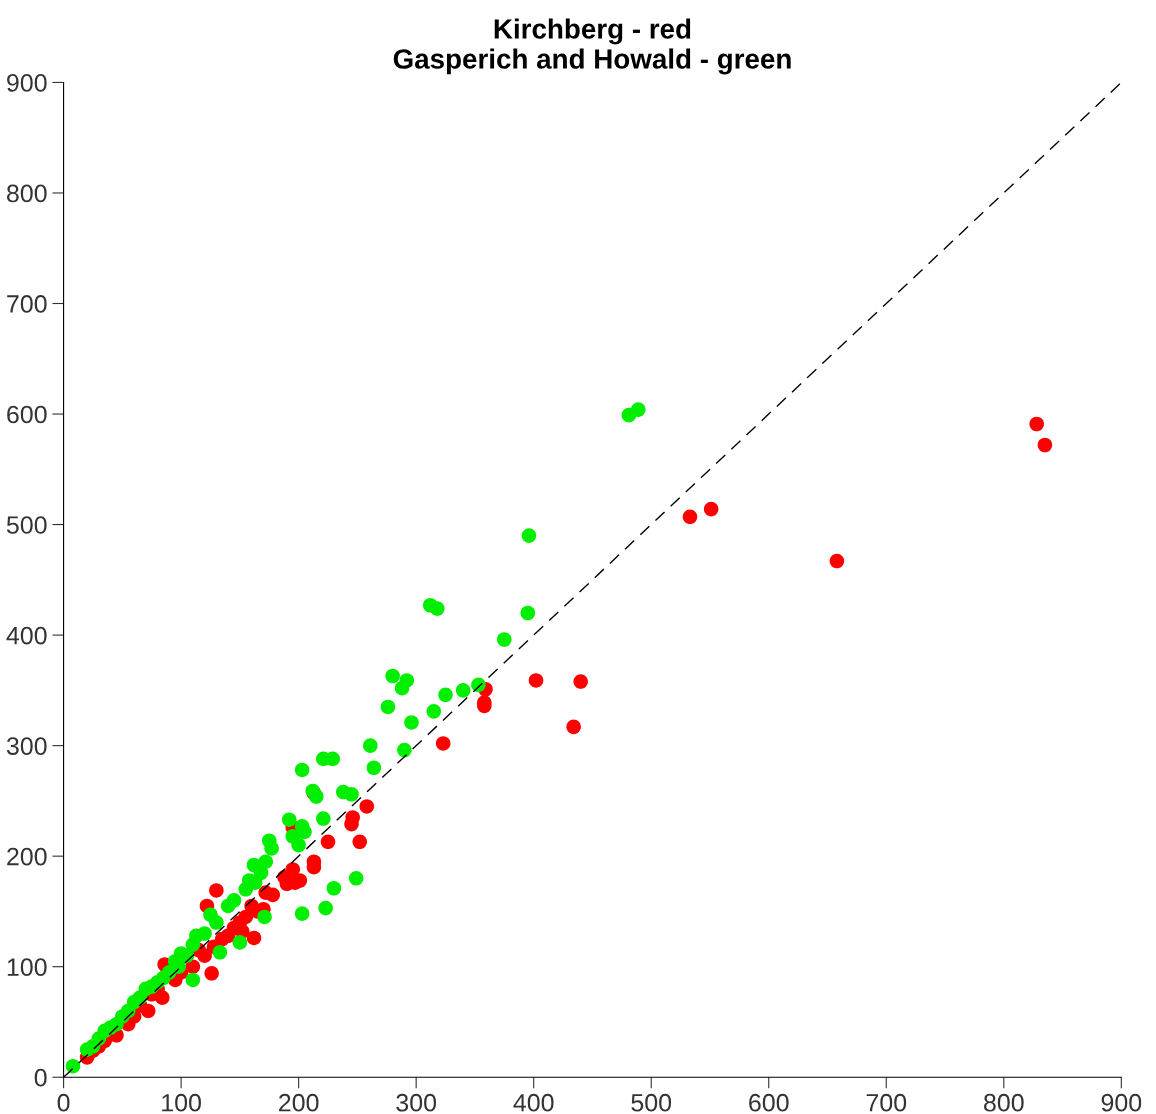 Image resolution: width=1156 pixels, height=1114 pixels. I want to click on y-tick-label: 400, so click(26, 635).